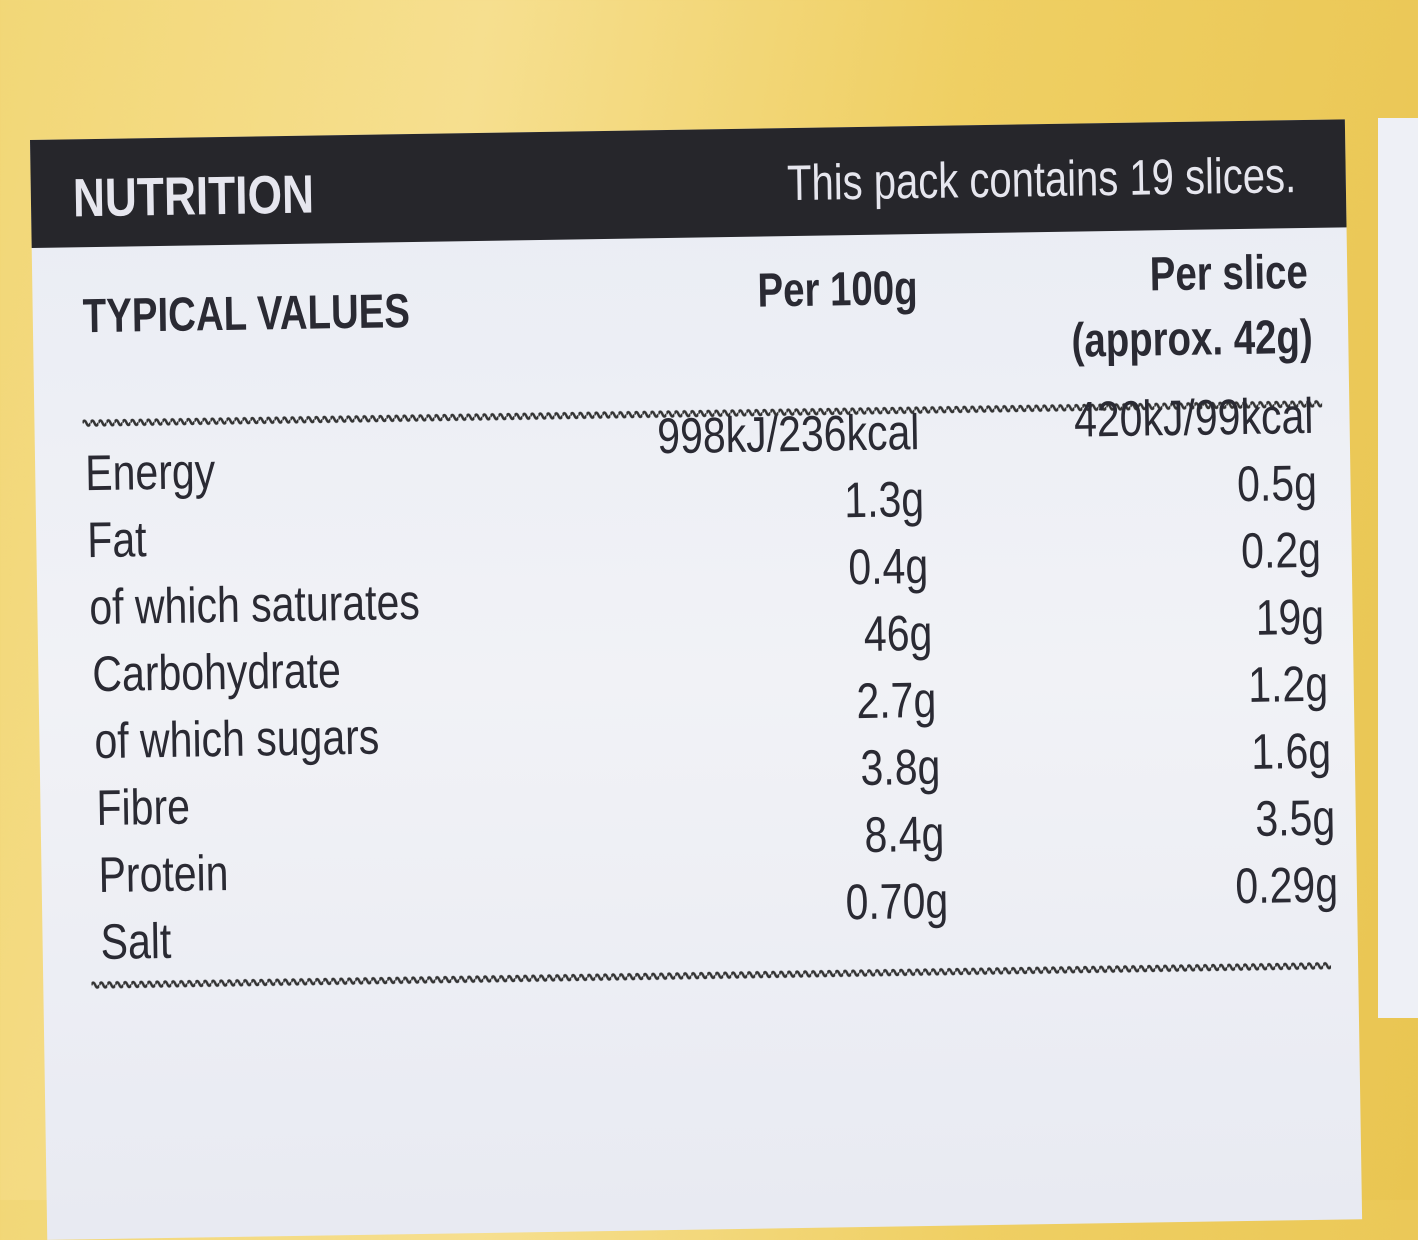 The height and width of the screenshot is (1240, 1418). I want to click on background-strip, so click(1398, 568).